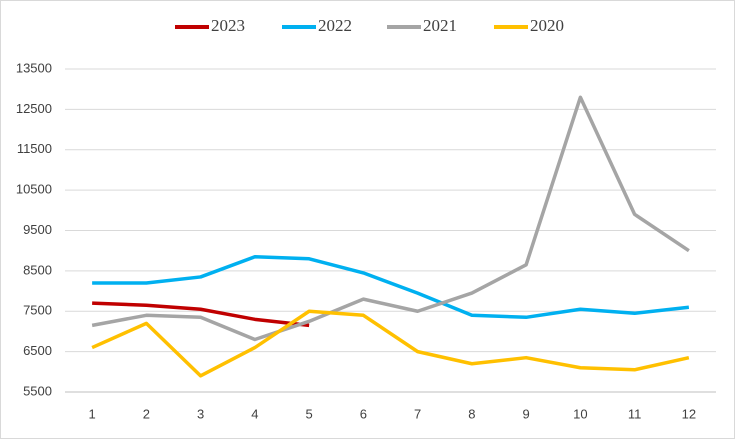 This screenshot has height=439, width=735. What do you see at coordinates (335, 25) in the screenshot?
I see `legend-label: 2022` at bounding box center [335, 25].